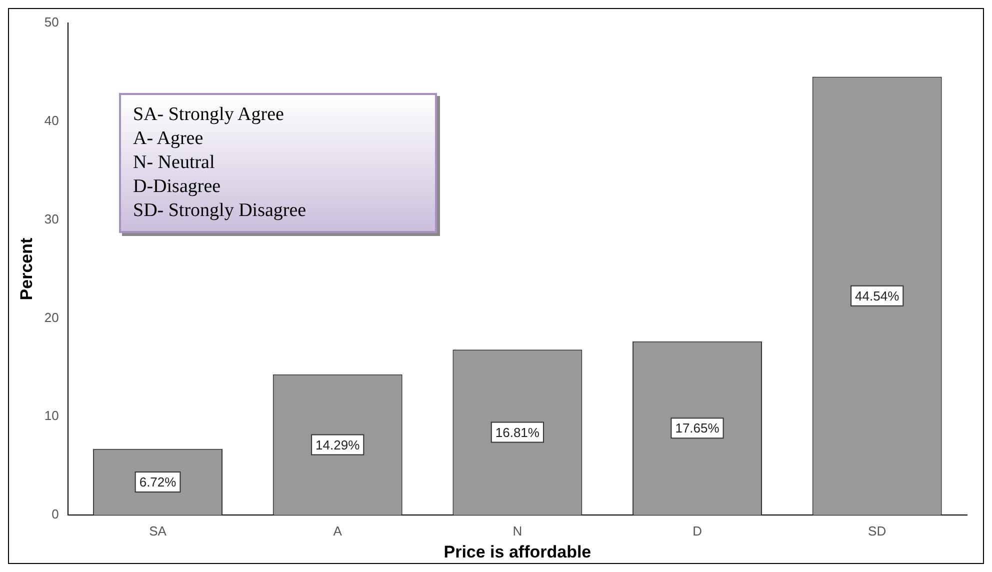 The height and width of the screenshot is (572, 992). Describe the element at coordinates (158, 482) in the screenshot. I see `data-label: 6.72%` at that location.